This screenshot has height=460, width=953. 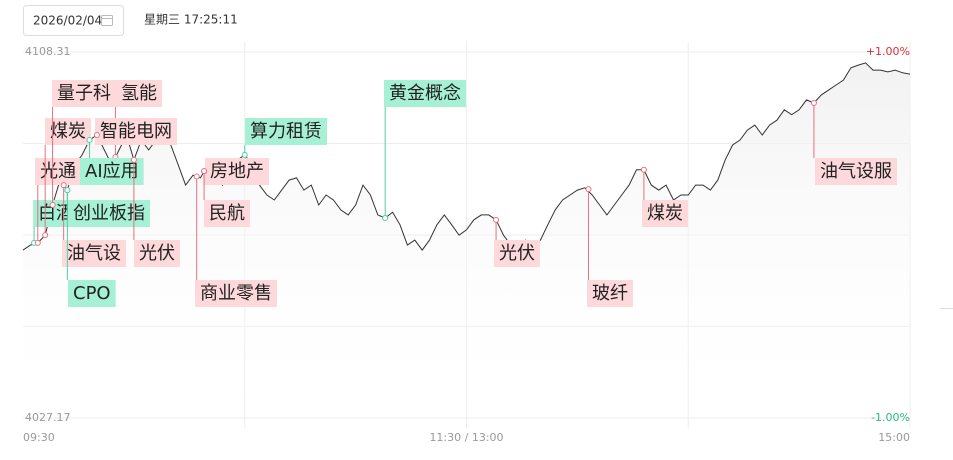 I want to click on annotation: 房地产, so click(x=235, y=171).